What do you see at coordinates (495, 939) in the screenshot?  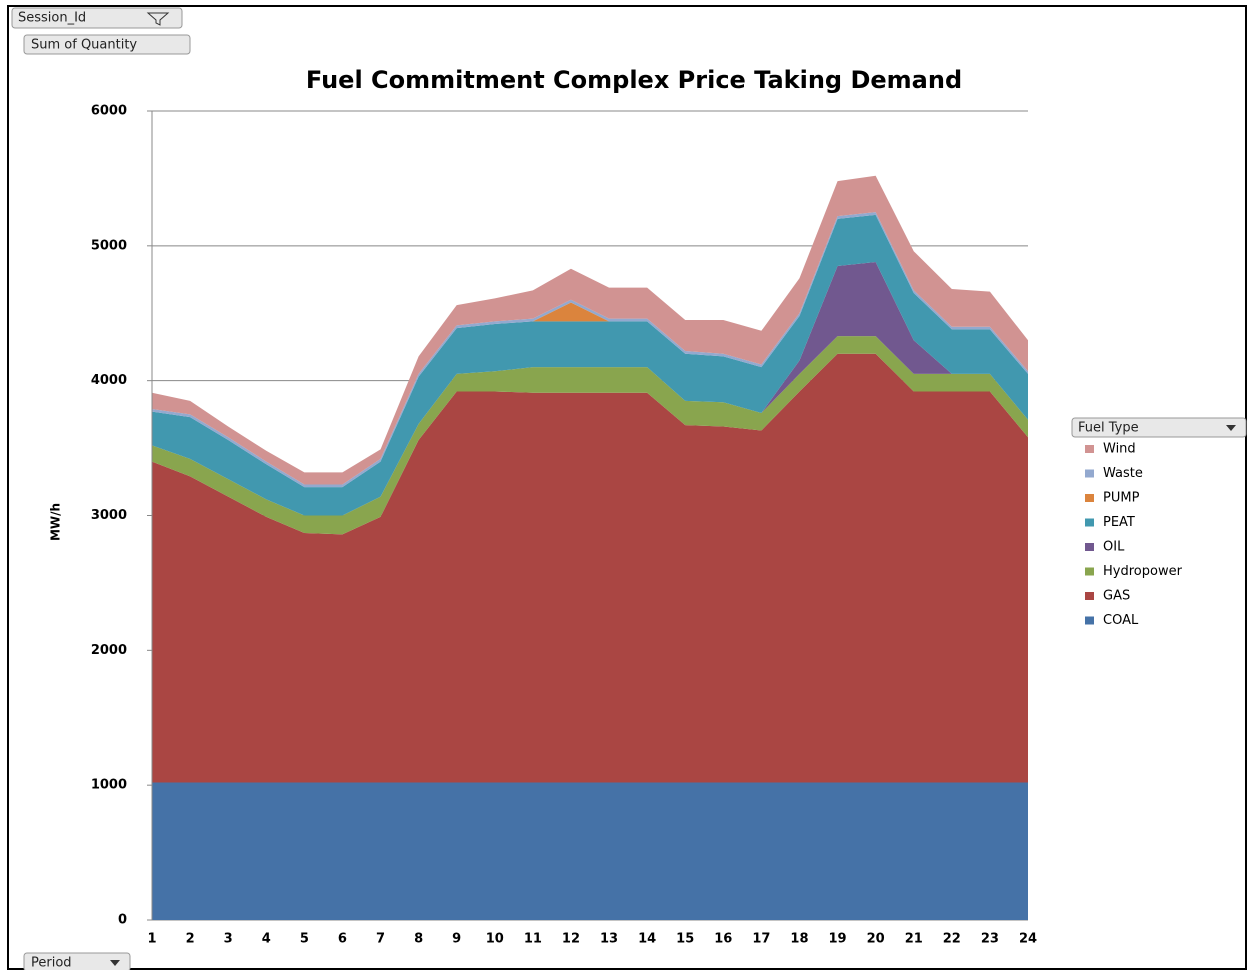 I see `x-tick-label: 10` at bounding box center [495, 939].